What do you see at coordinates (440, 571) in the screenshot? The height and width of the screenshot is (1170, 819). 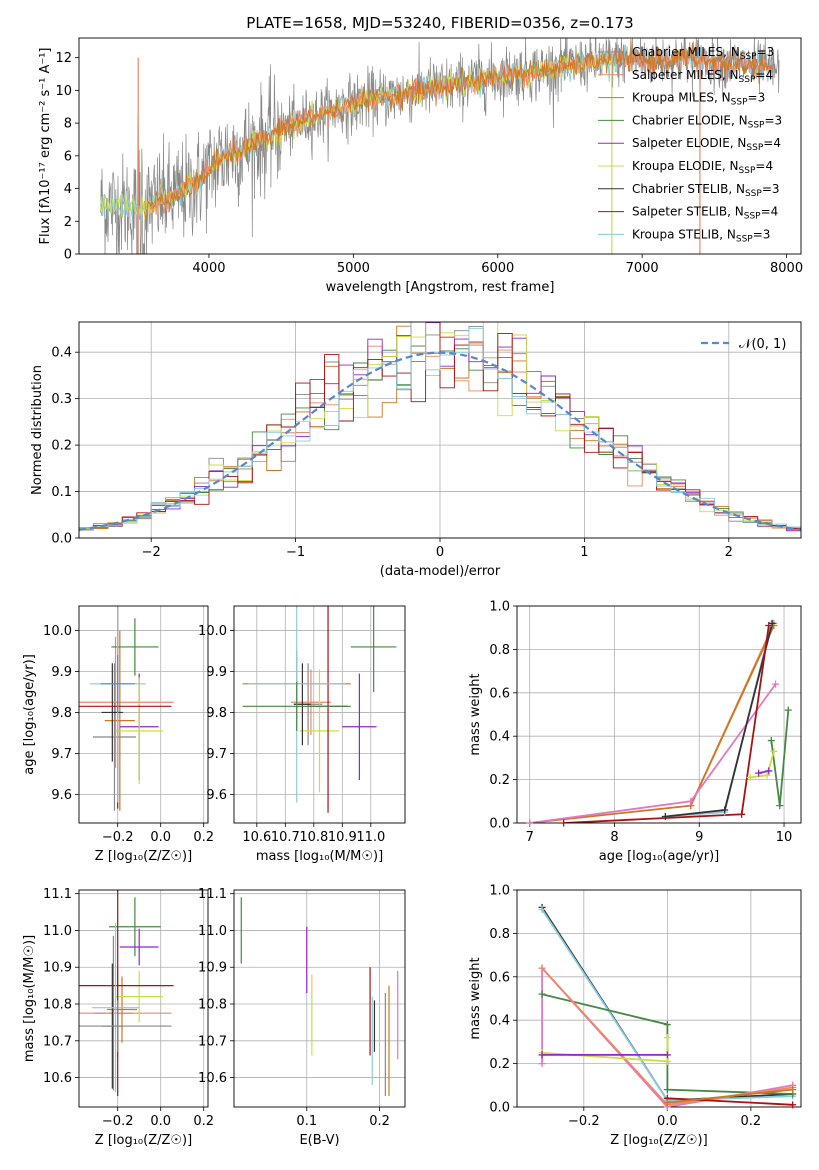 I see `x-axis-label: (data-model)/error` at bounding box center [440, 571].